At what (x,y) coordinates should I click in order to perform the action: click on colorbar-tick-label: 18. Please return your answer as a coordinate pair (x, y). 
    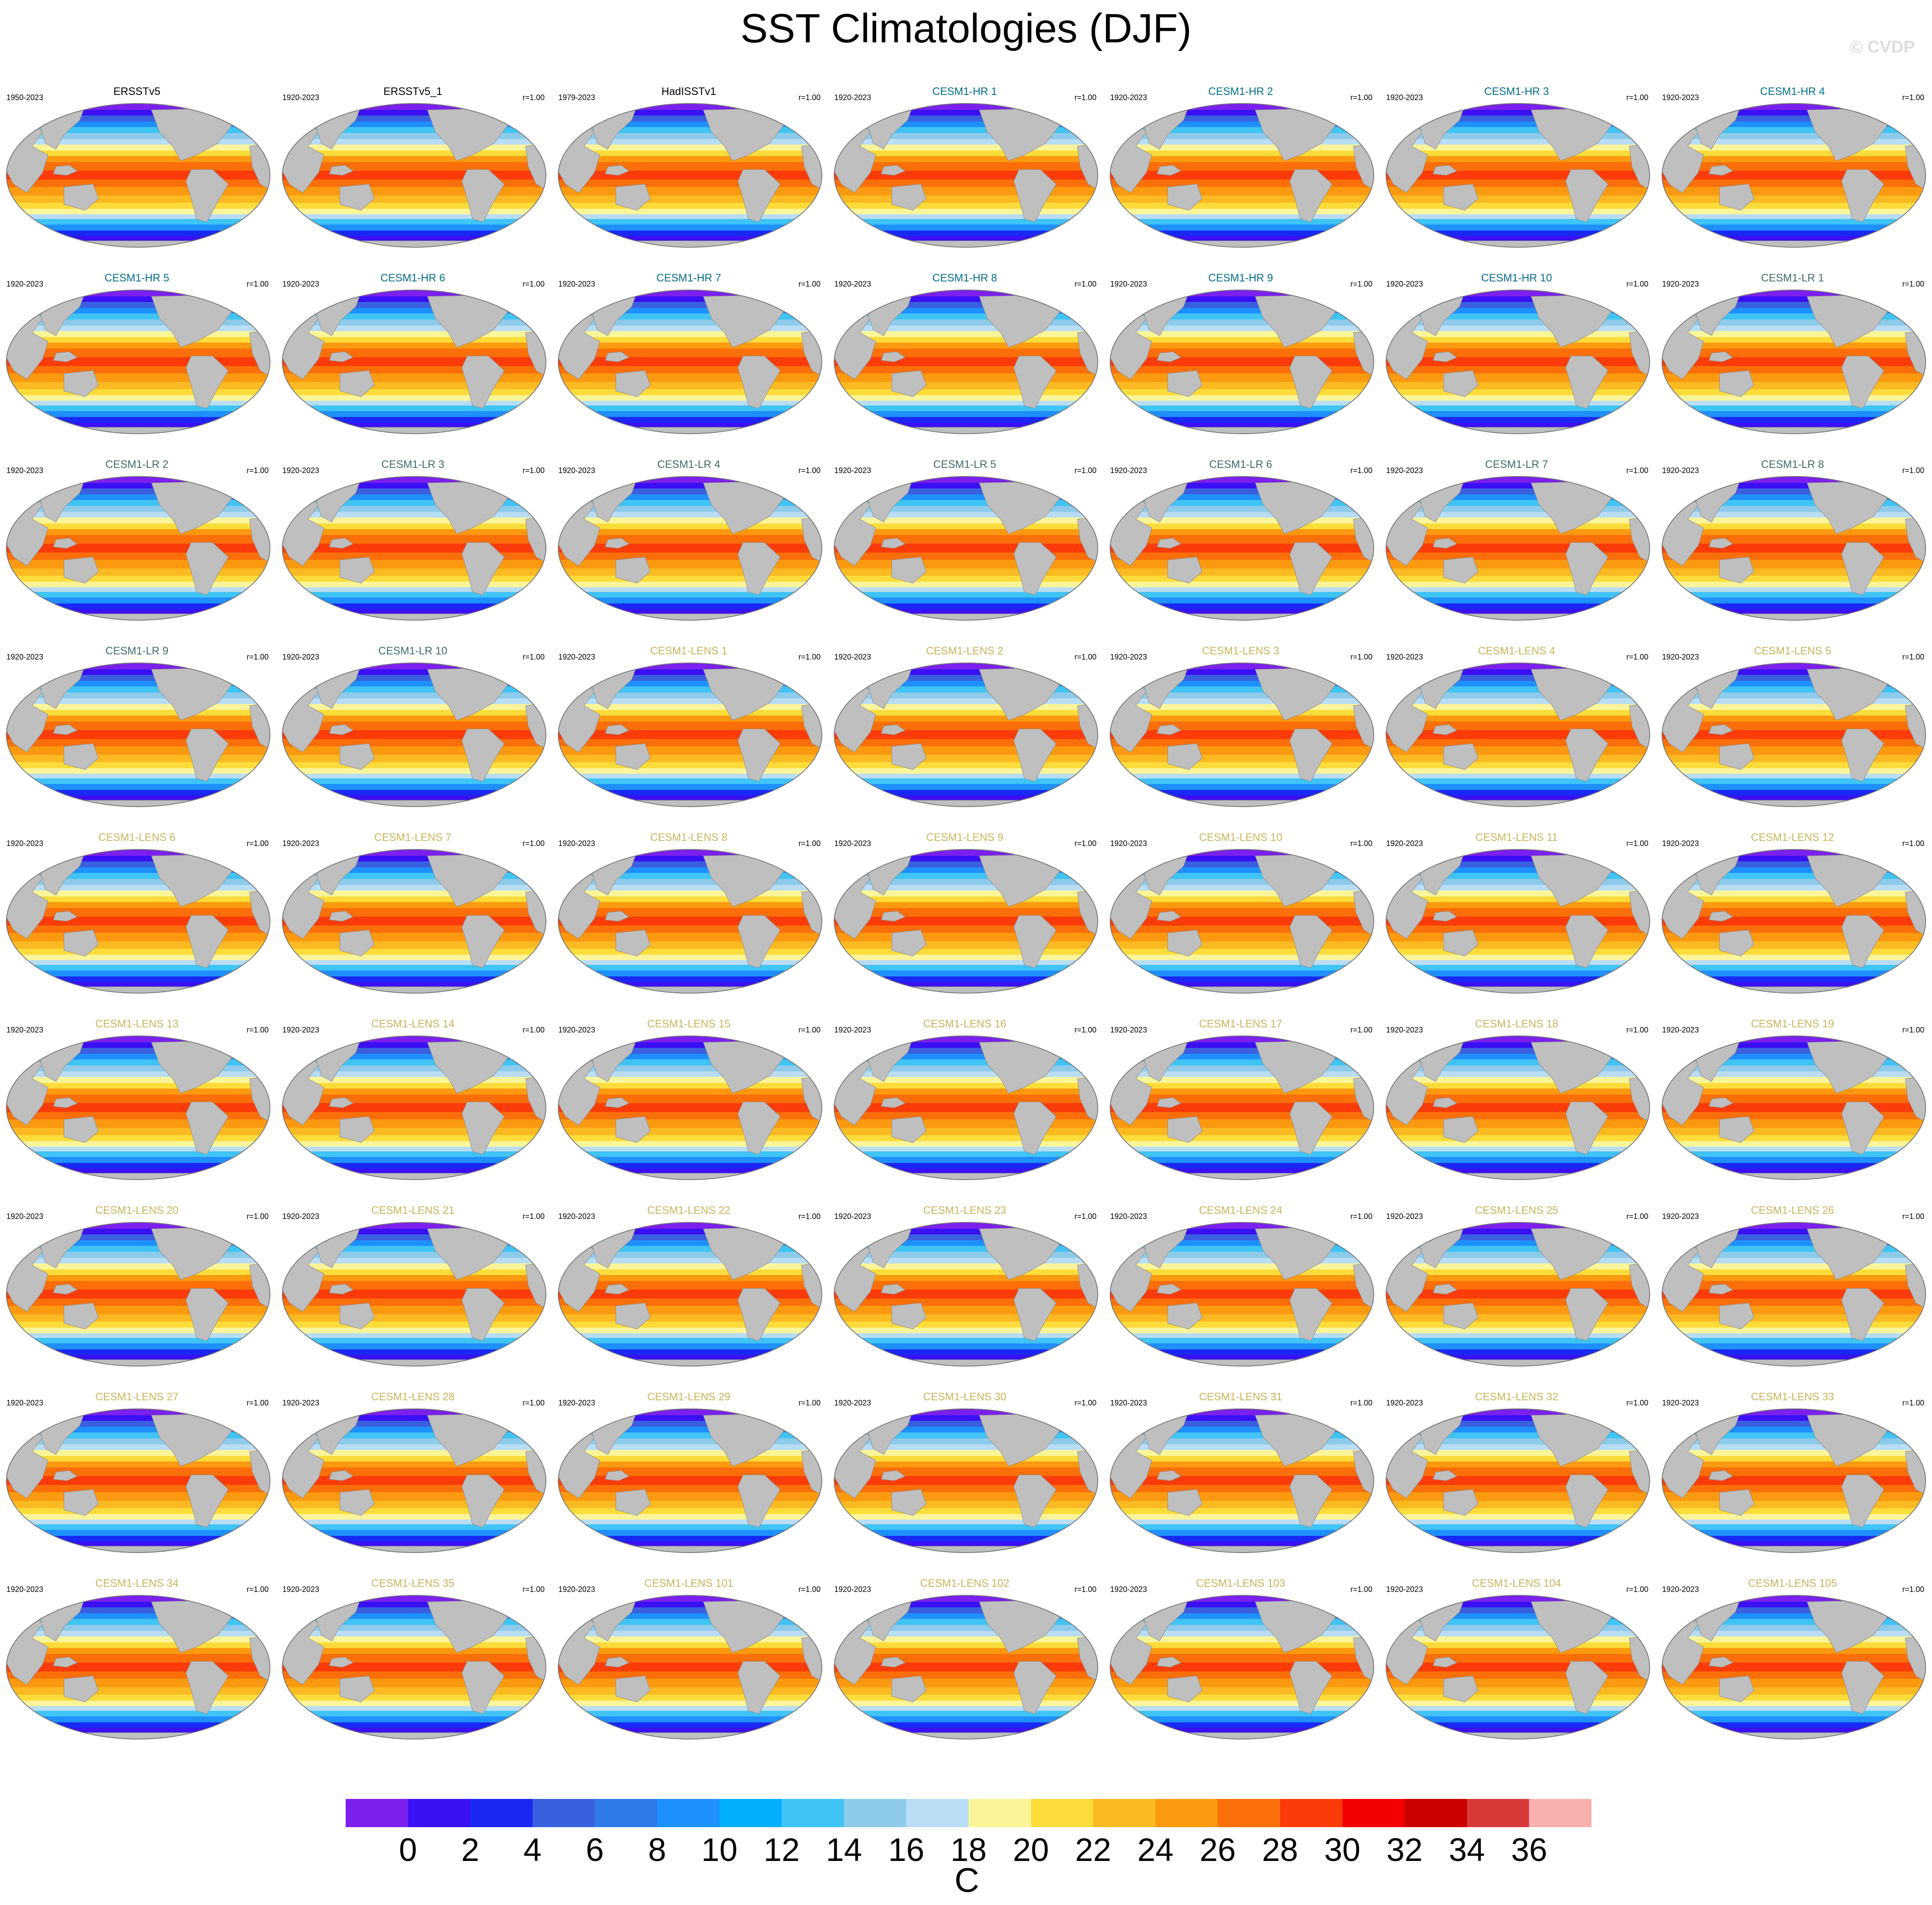
    Looking at the image, I should click on (968, 1850).